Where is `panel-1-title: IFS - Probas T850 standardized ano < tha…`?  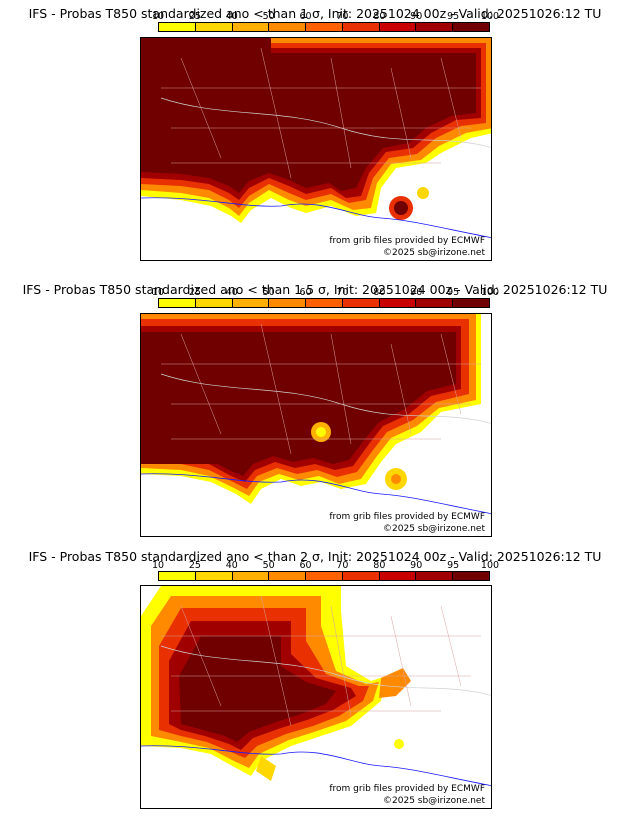 panel-1-title: IFS - Probas T850 standardized ano < tha… is located at coordinates (315, 13).